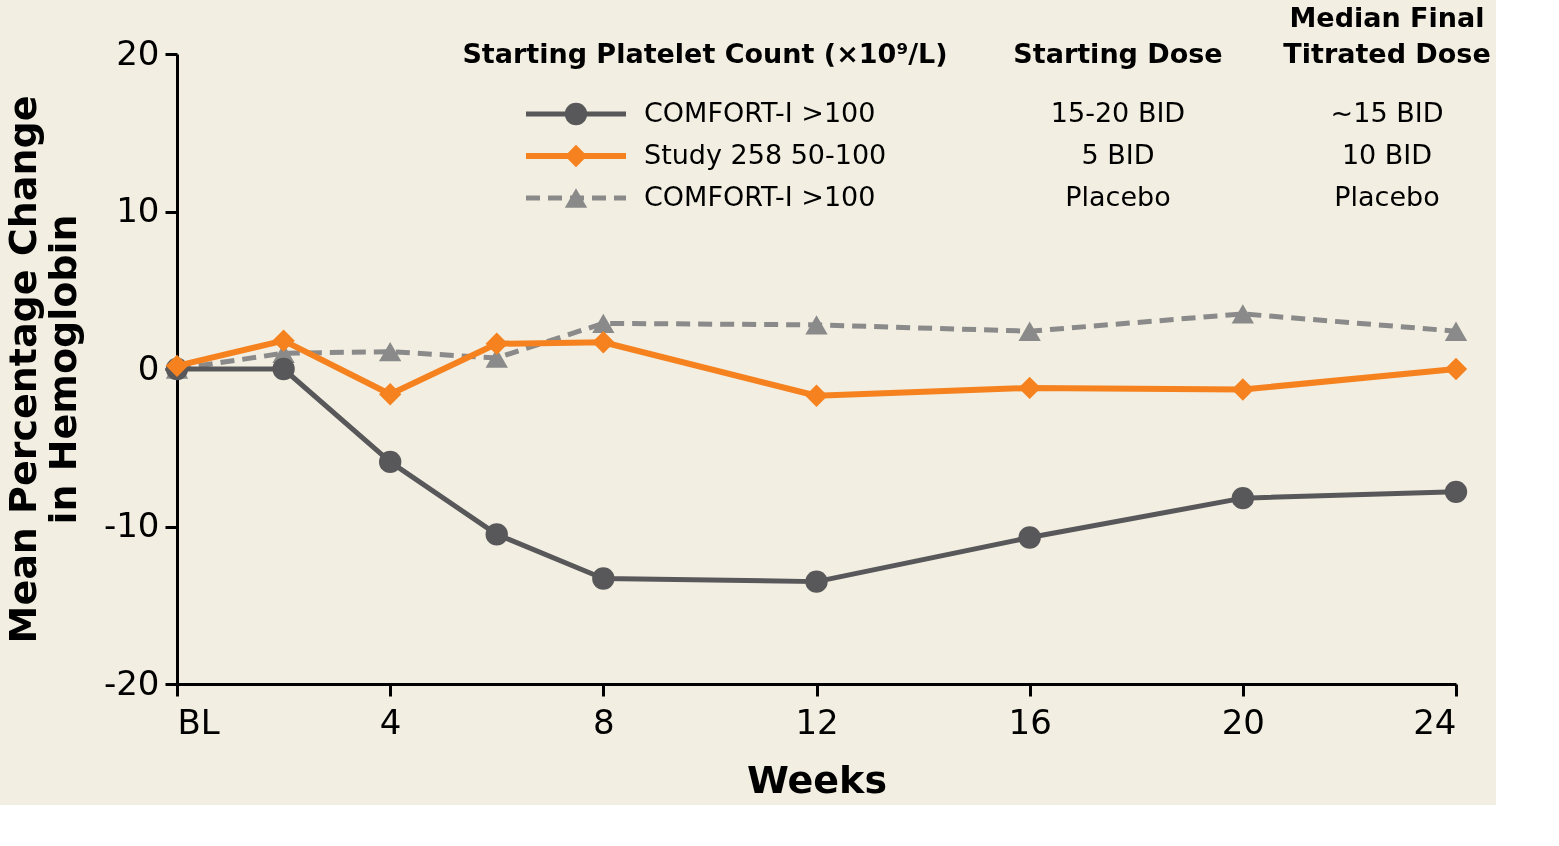 The image size is (1559, 846). I want to click on x-tick-label: BL, so click(198, 721).